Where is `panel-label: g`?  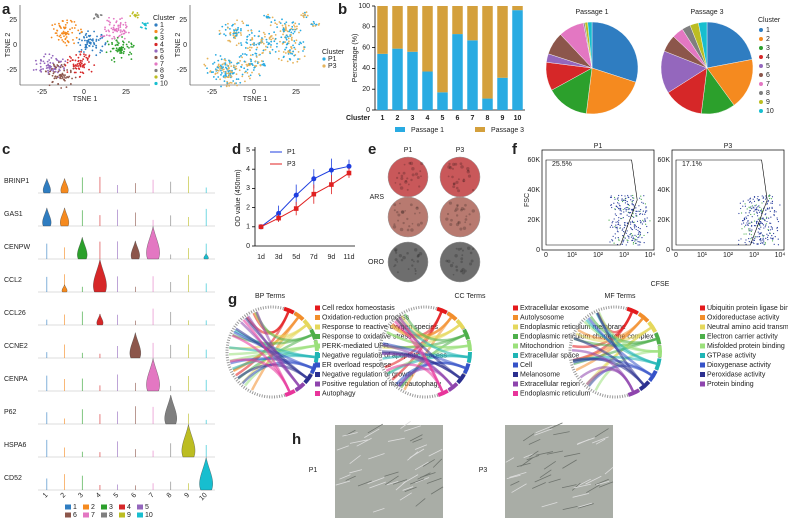 panel-label: g is located at coordinates (232, 299).